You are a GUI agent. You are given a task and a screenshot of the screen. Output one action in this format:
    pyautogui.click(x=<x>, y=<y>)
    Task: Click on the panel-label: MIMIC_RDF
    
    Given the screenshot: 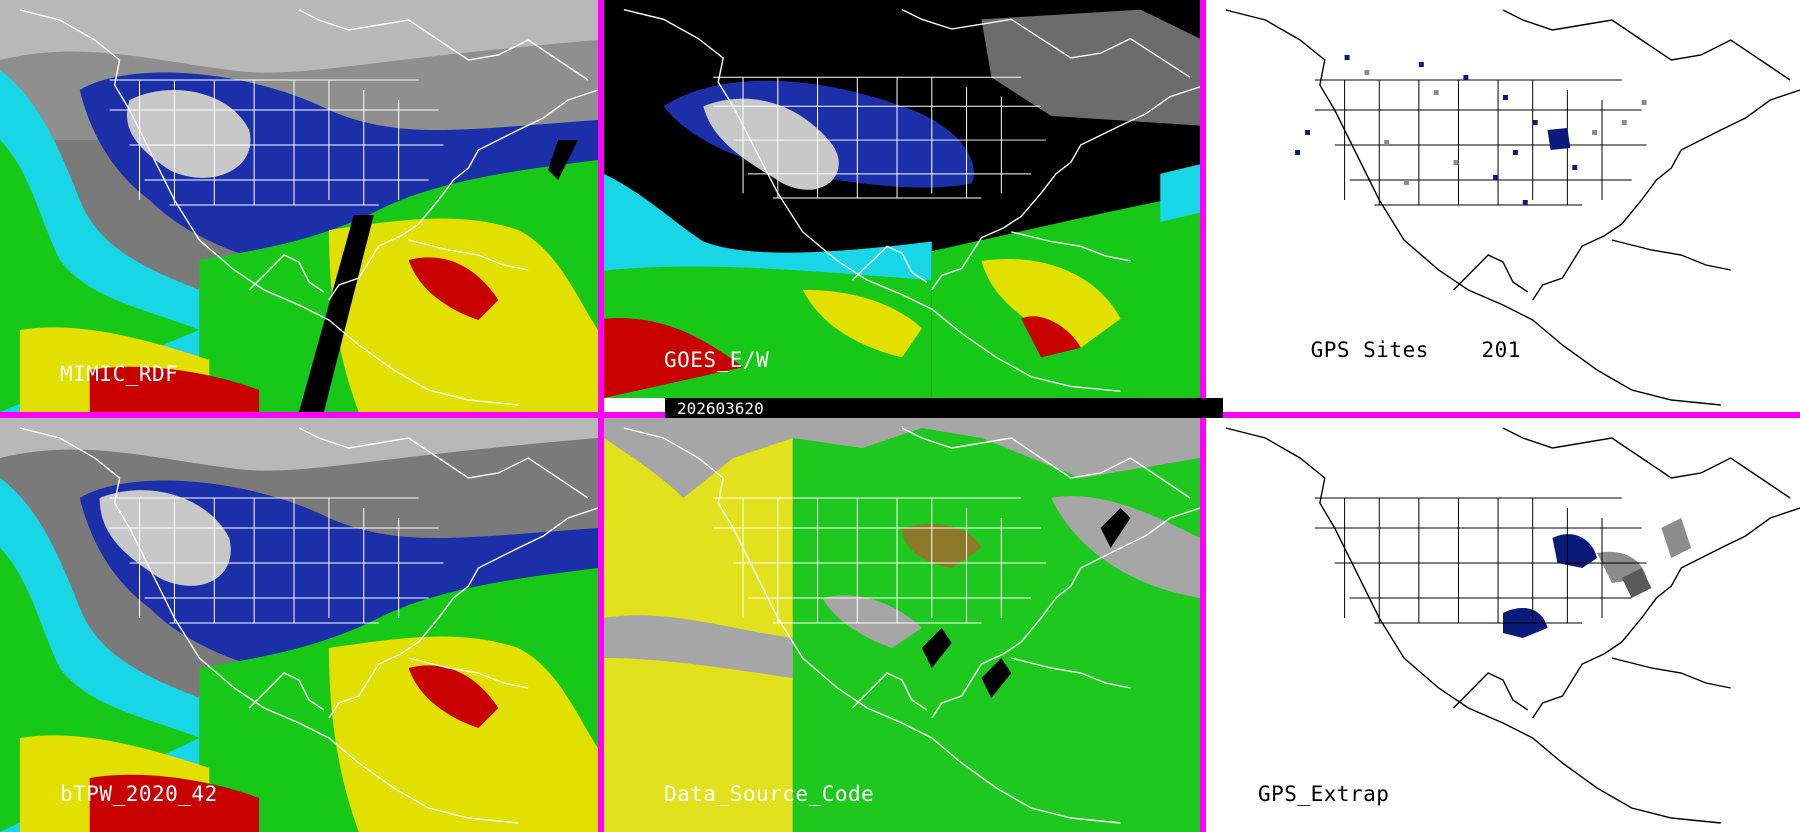 What is the action you would take?
    pyautogui.click(x=119, y=374)
    